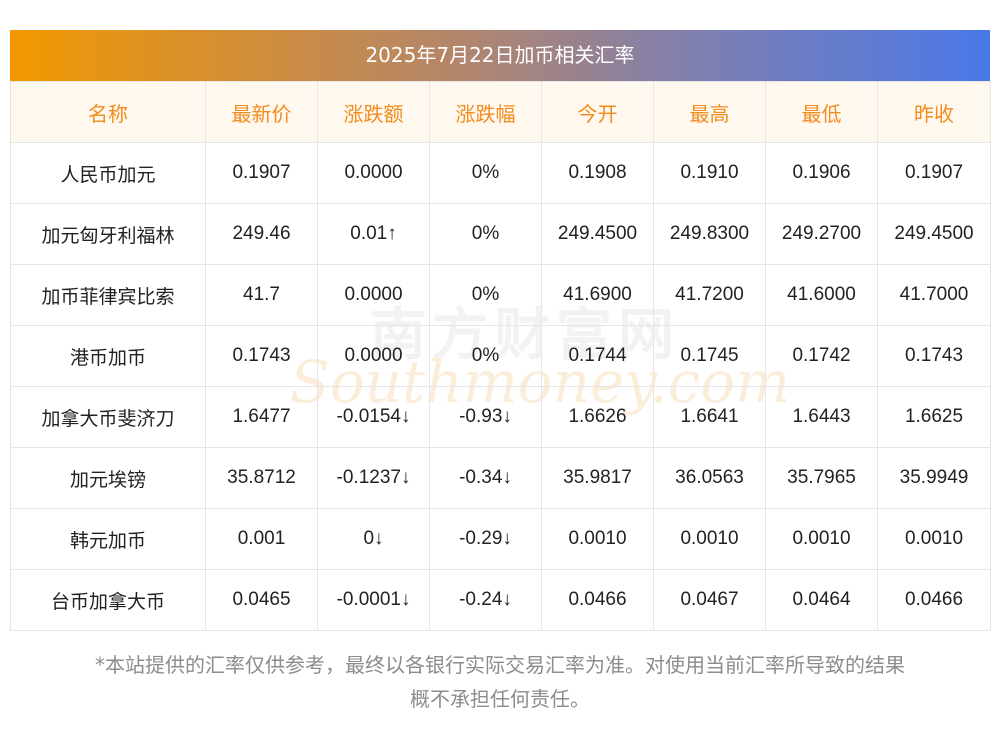 The height and width of the screenshot is (733, 1000). What do you see at coordinates (821, 417) in the screenshot?
I see `cell-low: 1.6443` at bounding box center [821, 417].